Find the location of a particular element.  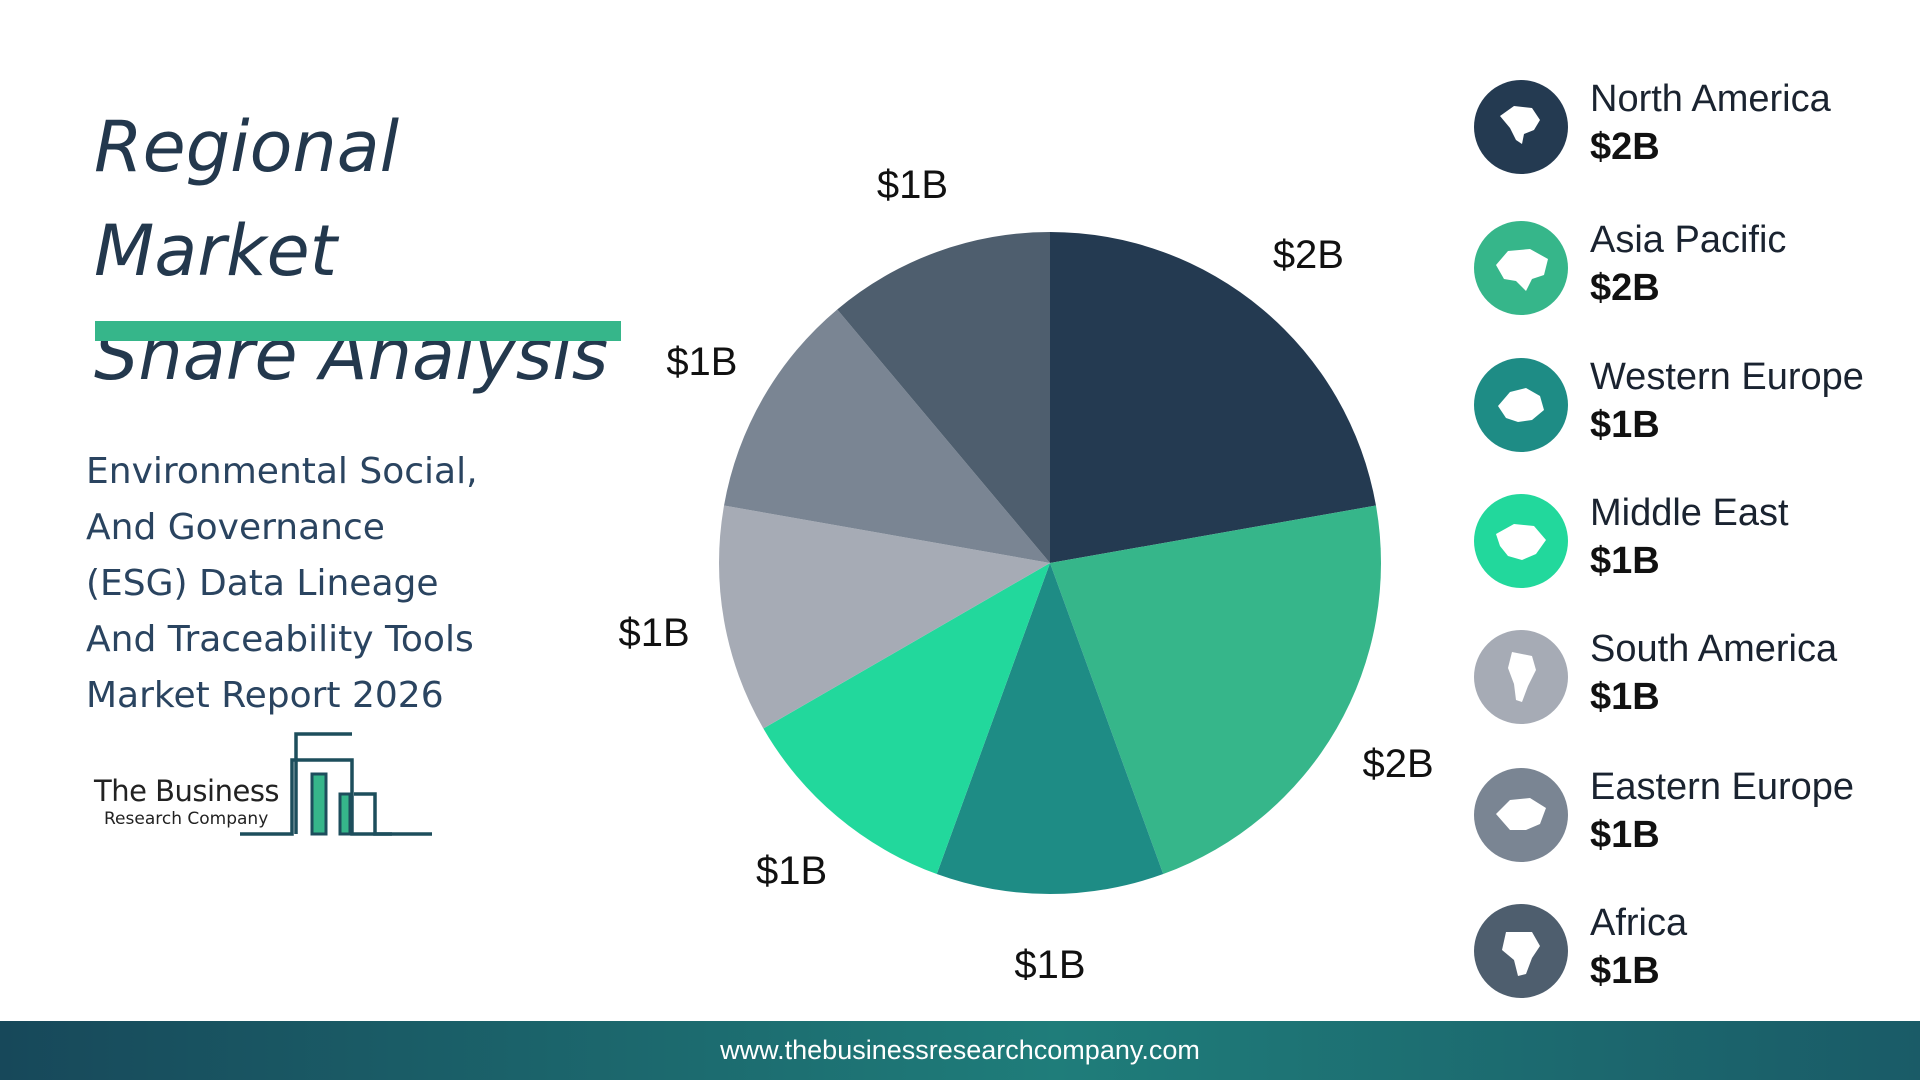

legend-label: Africa is located at coordinates (1639, 923).